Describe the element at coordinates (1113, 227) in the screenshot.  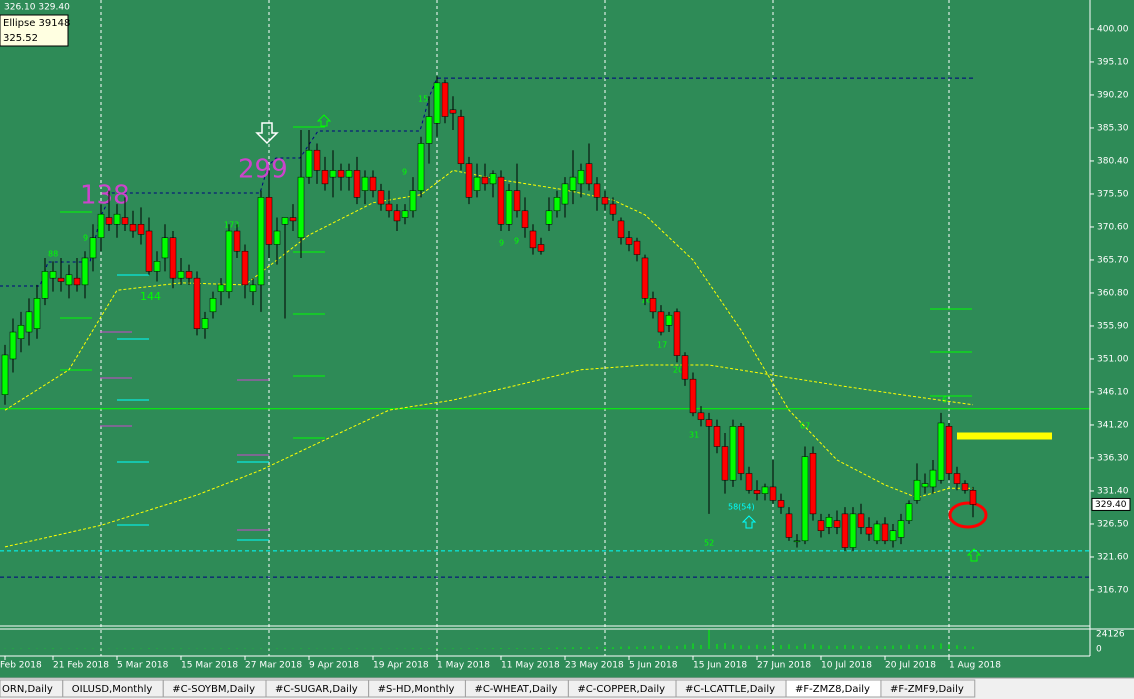
I see `y-tick-label: 370.60` at that location.